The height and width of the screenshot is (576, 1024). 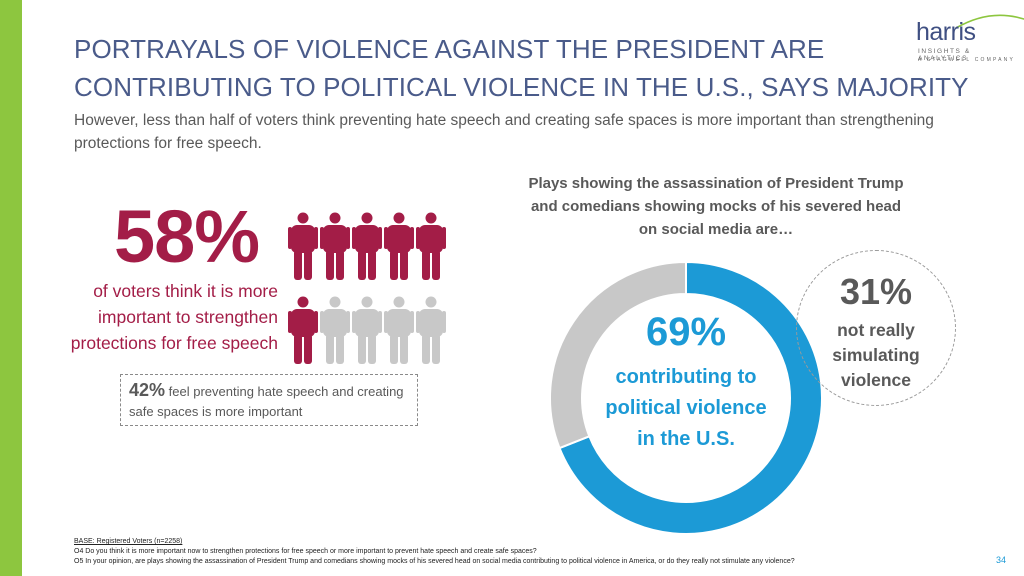 I want to click on footer-base: BASE: Registered Voters (n=2258), so click(x=128, y=541).